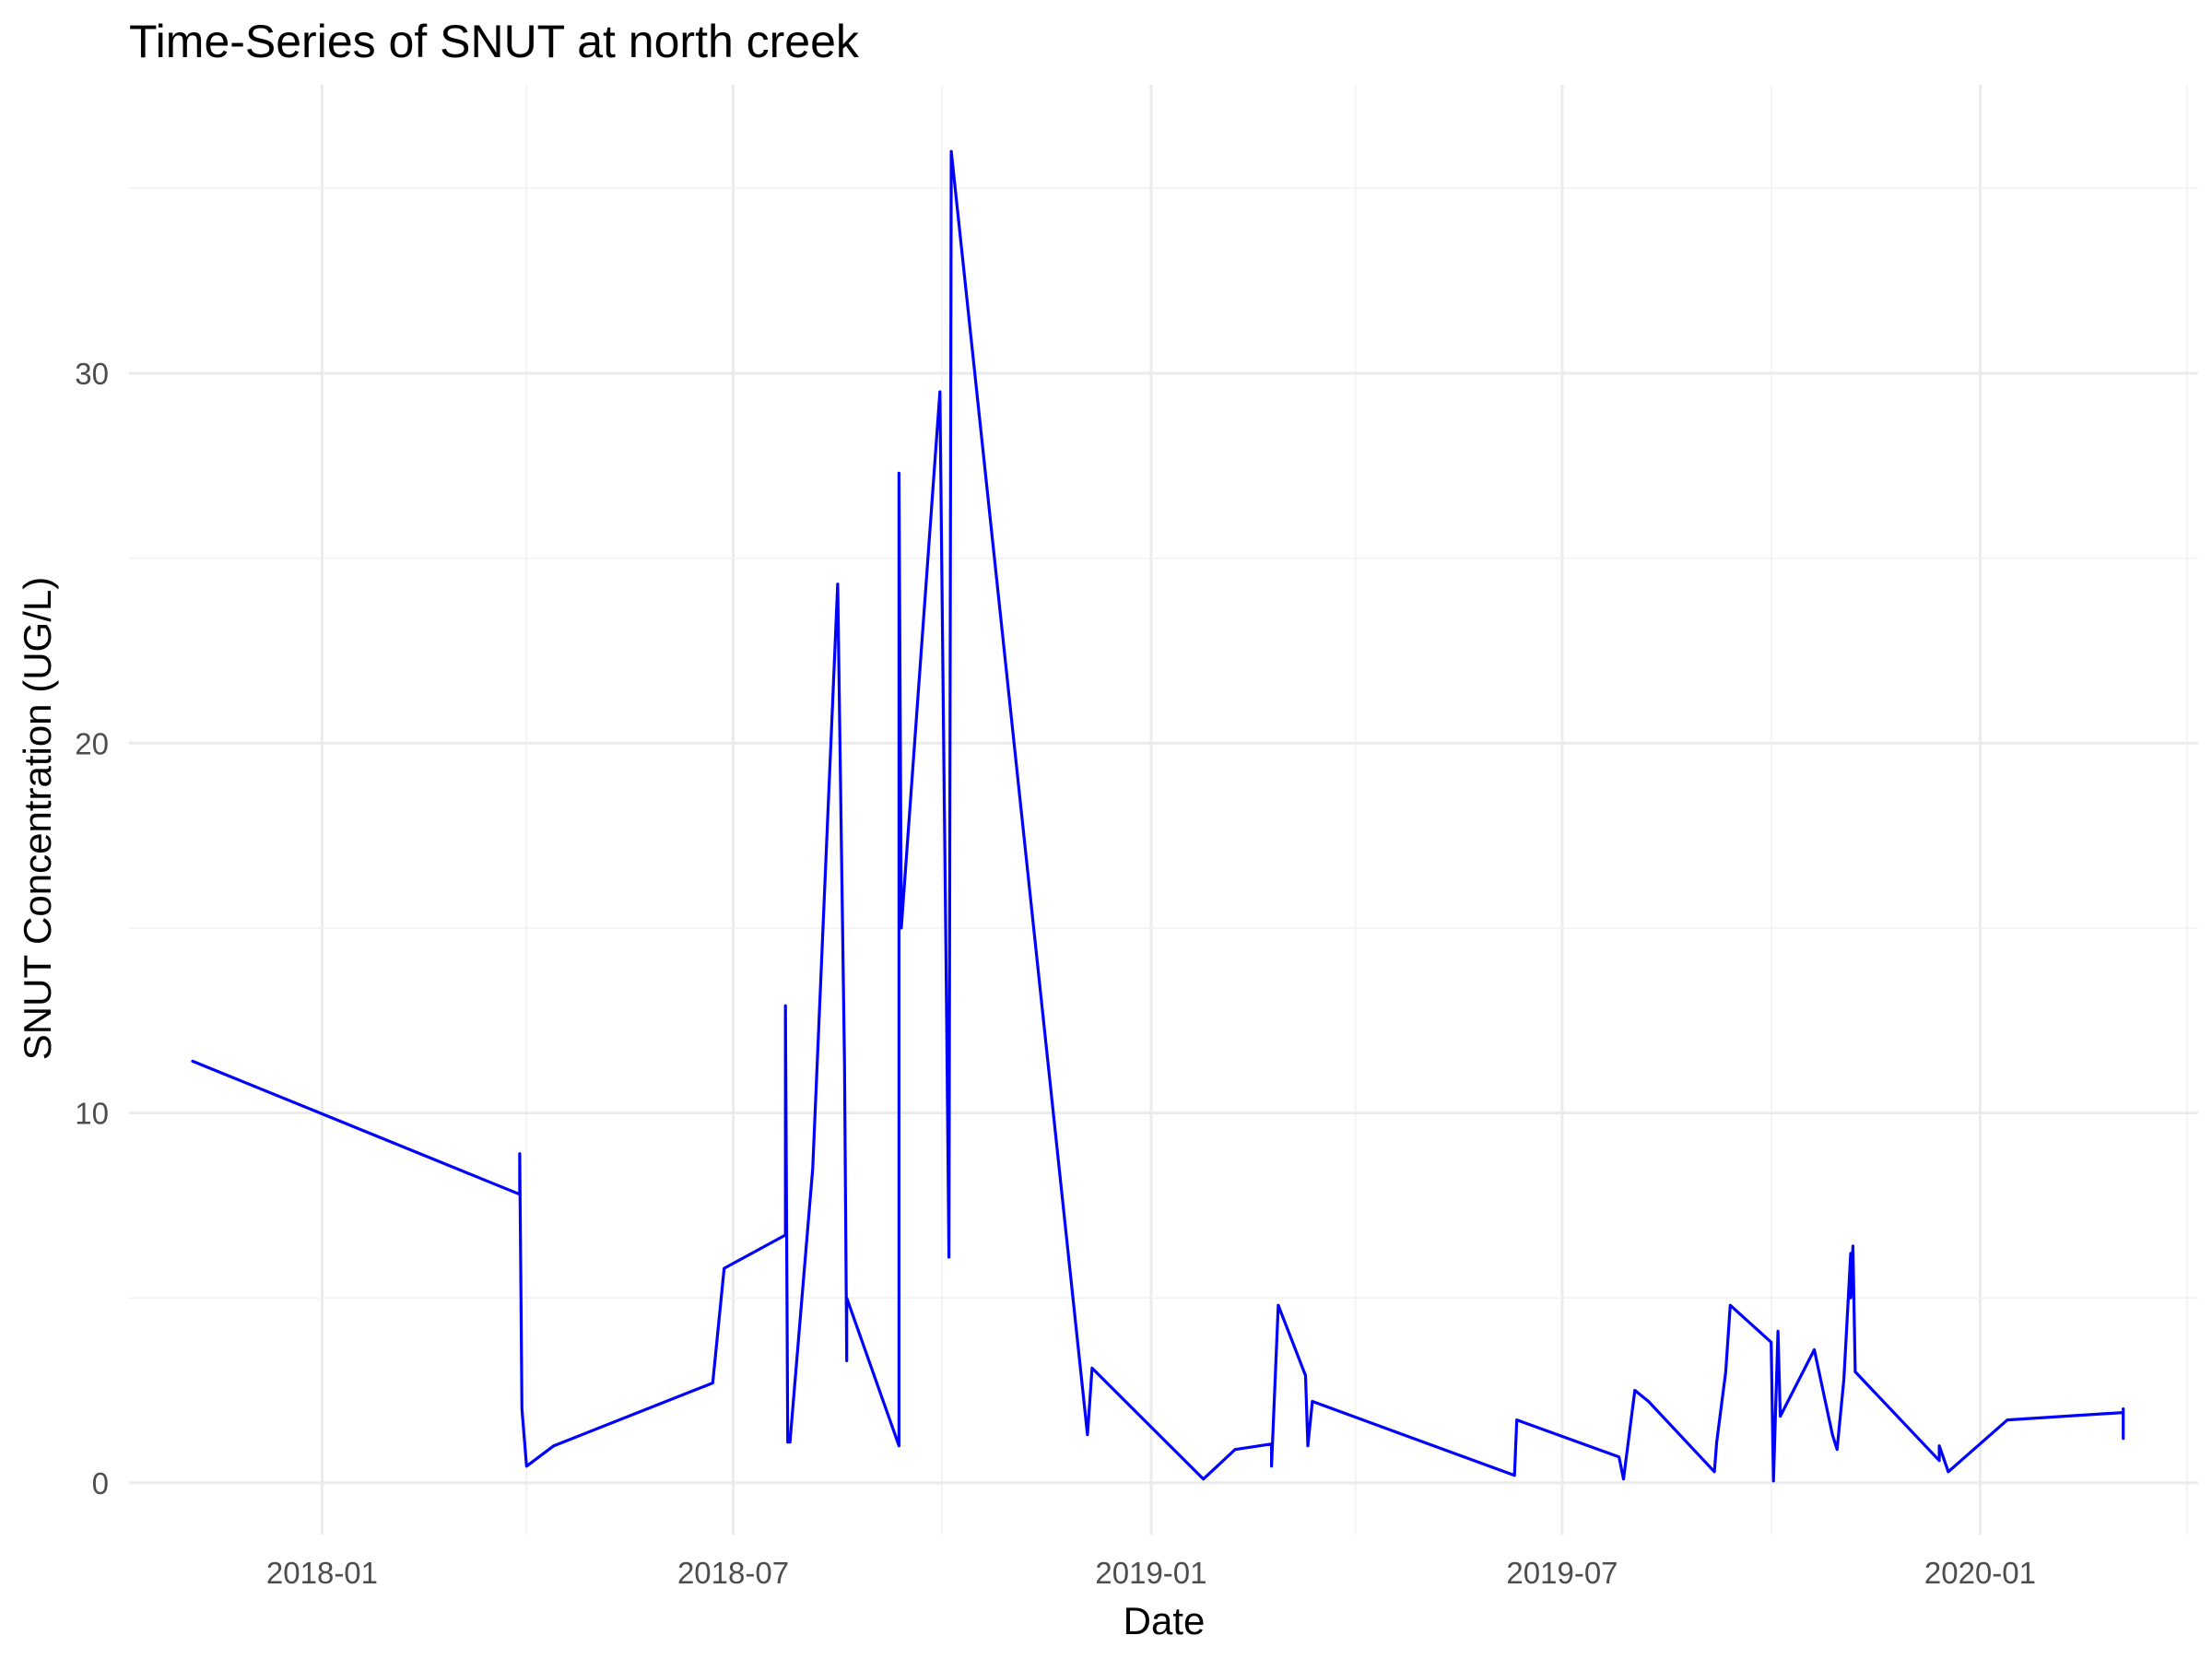 This screenshot has width=2212, height=1659. I want to click on x-tick-label: 2019-01, so click(1150, 1573).